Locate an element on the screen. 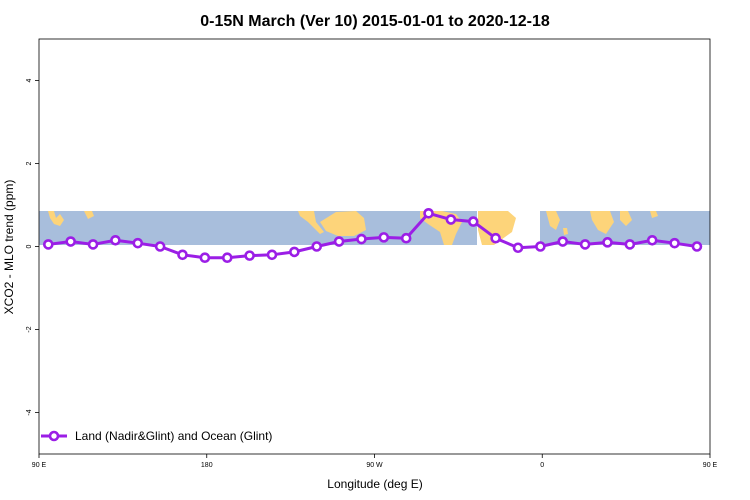 The width and height of the screenshot is (750, 500). y-axis: -4 -2 0 2 4 is located at coordinates (32, 247).